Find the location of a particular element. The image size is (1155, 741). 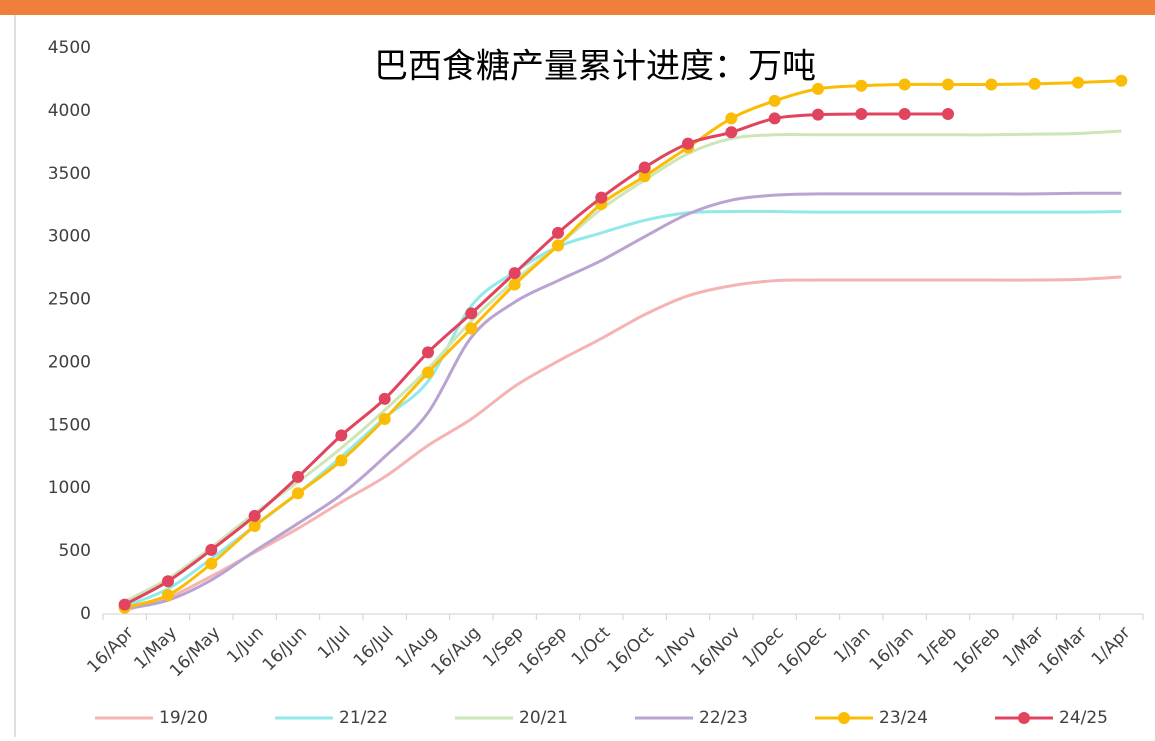

x-tick-label: 1/Jul is located at coordinates (334, 643).